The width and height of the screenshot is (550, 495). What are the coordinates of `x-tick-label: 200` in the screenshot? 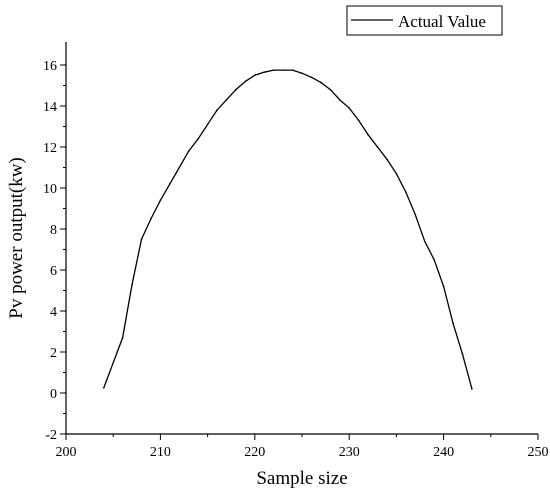 It's located at (66, 452).